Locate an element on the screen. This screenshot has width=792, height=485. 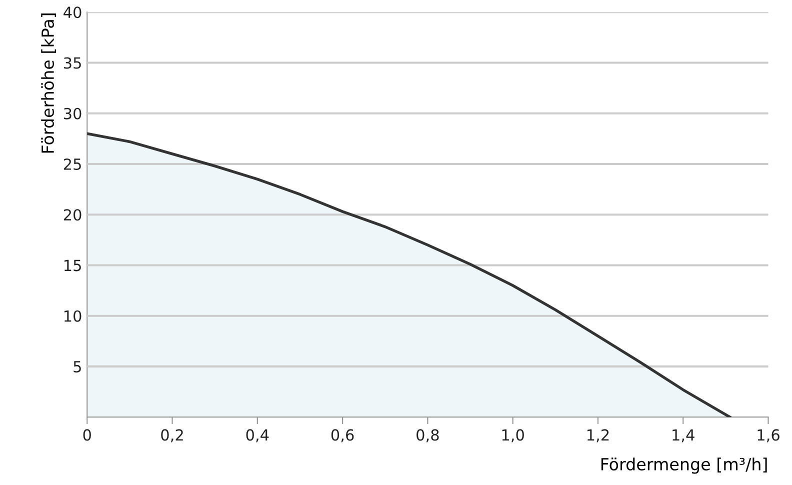
y-tick-label: 25 is located at coordinates (72, 164).